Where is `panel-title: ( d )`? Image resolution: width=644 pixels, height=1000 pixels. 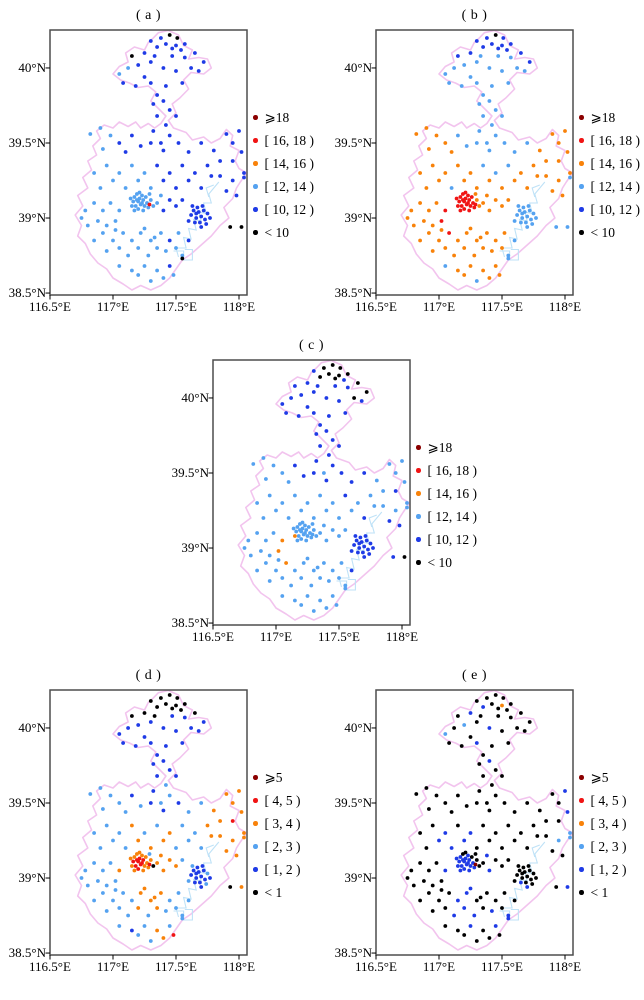 panel-title: ( d ) is located at coordinates (148, 675).